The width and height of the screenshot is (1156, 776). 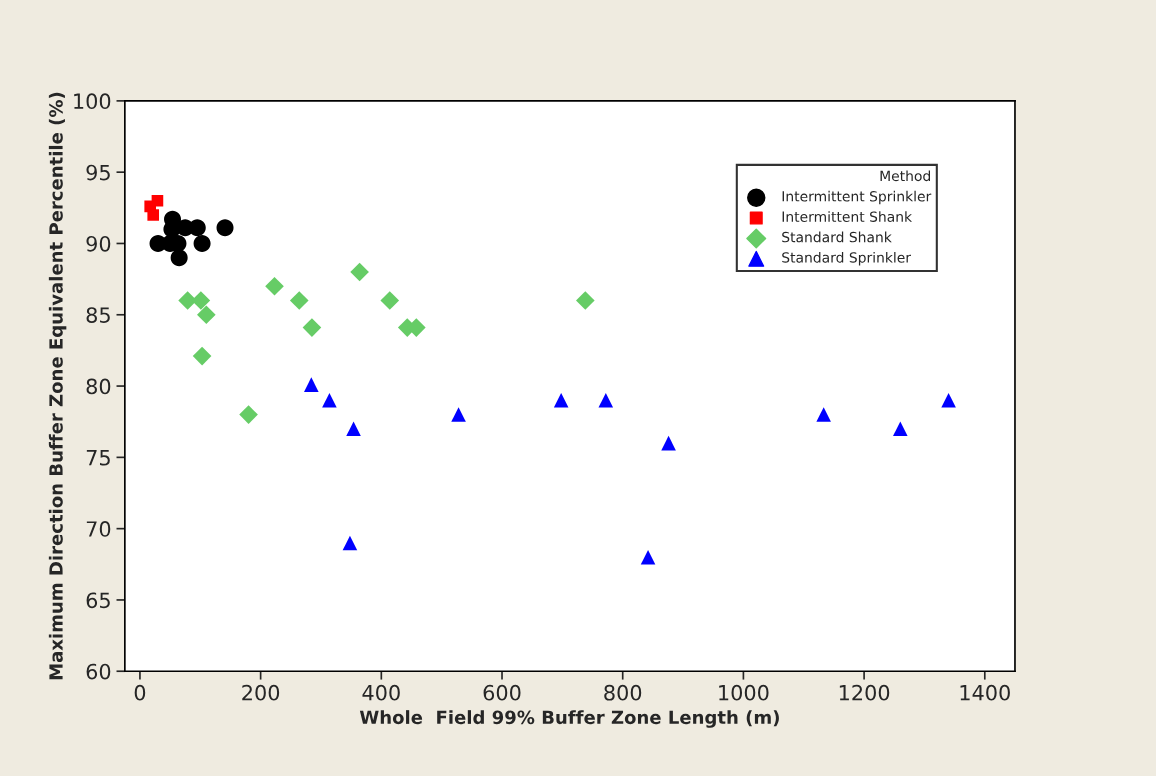 I want to click on x-tick-label: 0, so click(x=140, y=692).